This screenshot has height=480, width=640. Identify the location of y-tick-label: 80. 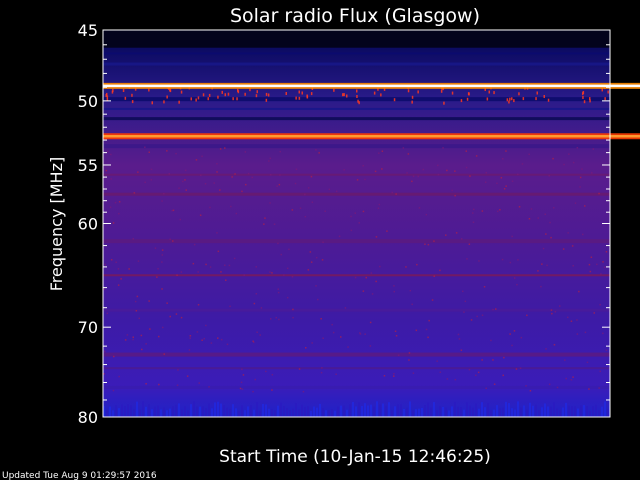
(88, 417).